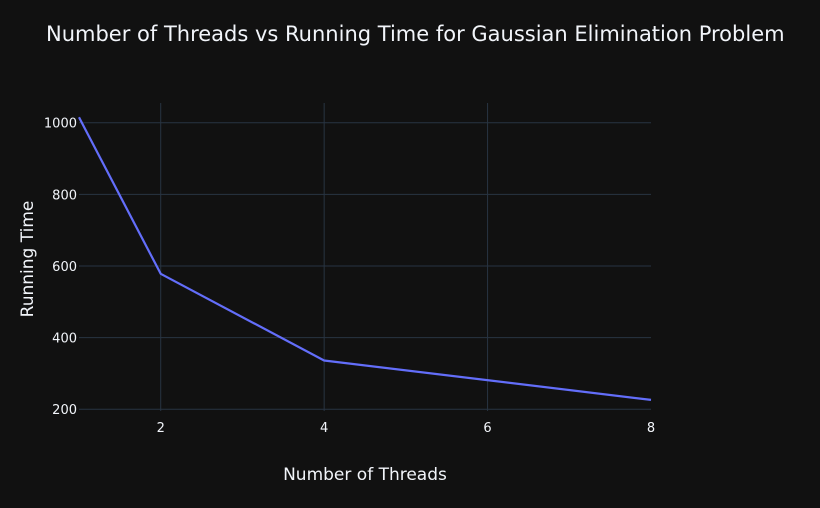  Describe the element at coordinates (64, 267) in the screenshot. I see `y-tick-label: 600` at that location.